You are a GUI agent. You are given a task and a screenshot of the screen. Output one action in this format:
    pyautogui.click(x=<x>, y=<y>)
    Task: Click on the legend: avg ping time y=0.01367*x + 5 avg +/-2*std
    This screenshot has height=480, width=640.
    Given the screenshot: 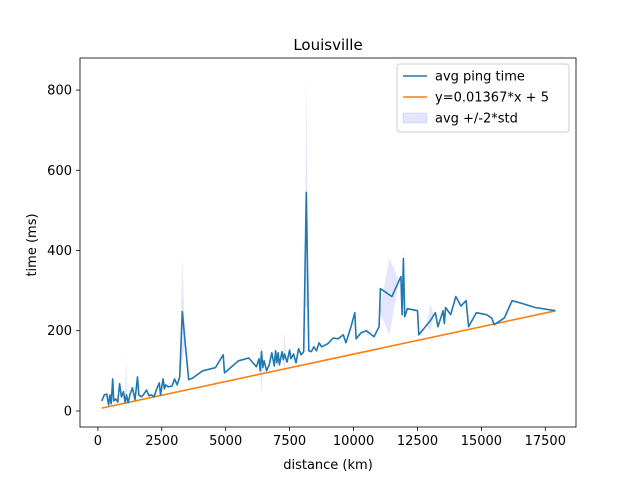 What is the action you would take?
    pyautogui.click(x=483, y=98)
    